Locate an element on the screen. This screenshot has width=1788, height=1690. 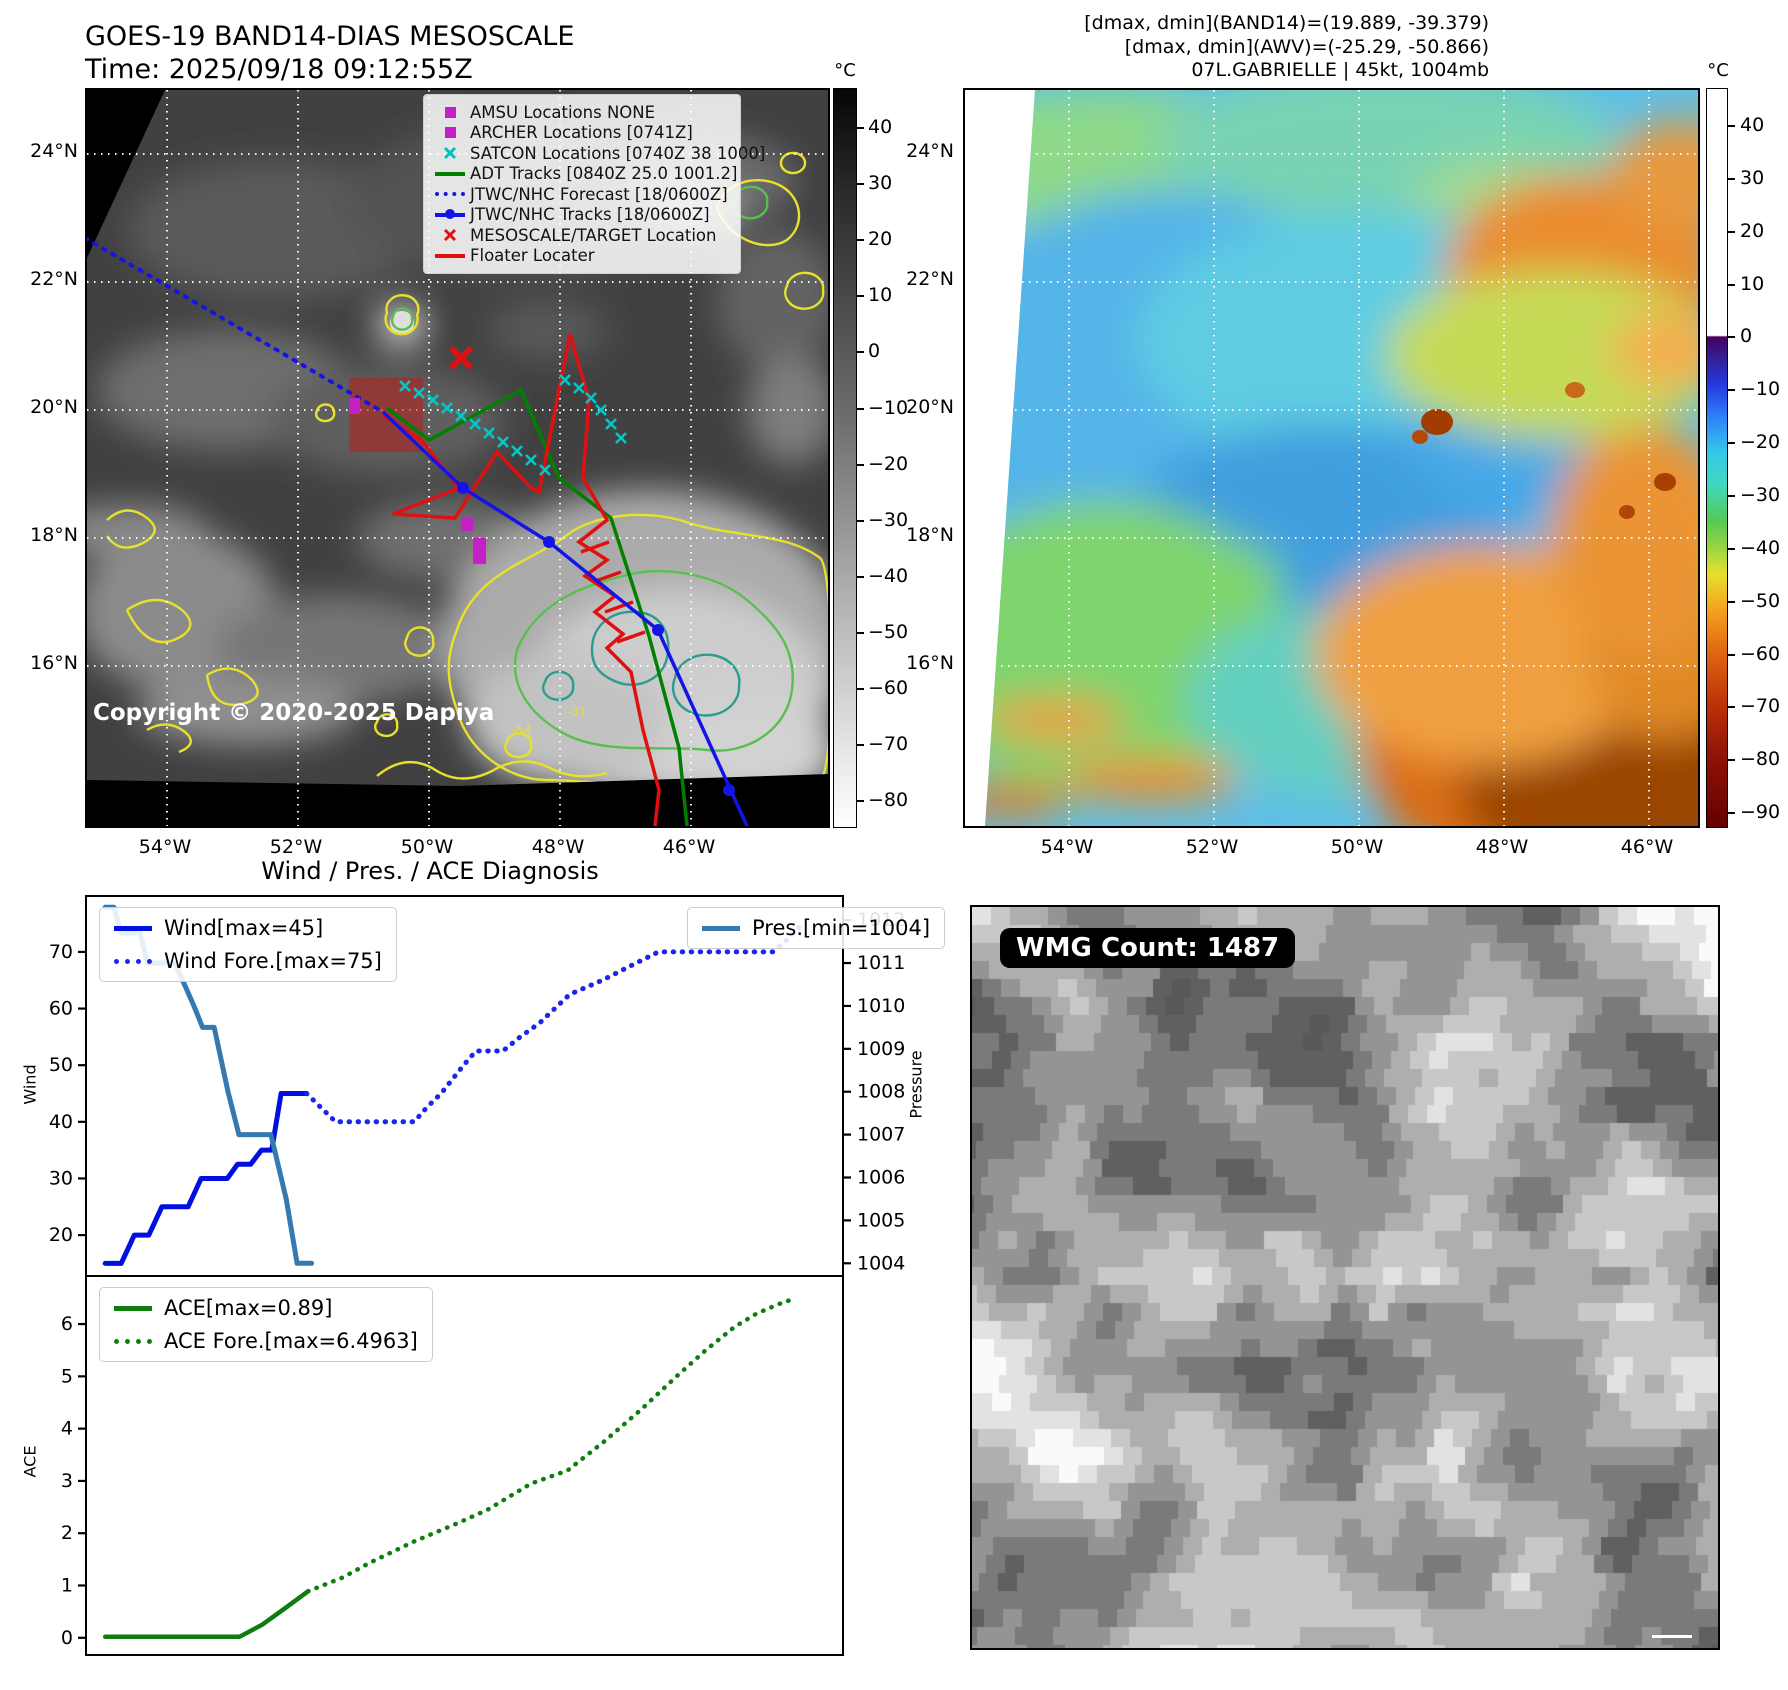
band14-lon-label: 48°W is located at coordinates (558, 847).